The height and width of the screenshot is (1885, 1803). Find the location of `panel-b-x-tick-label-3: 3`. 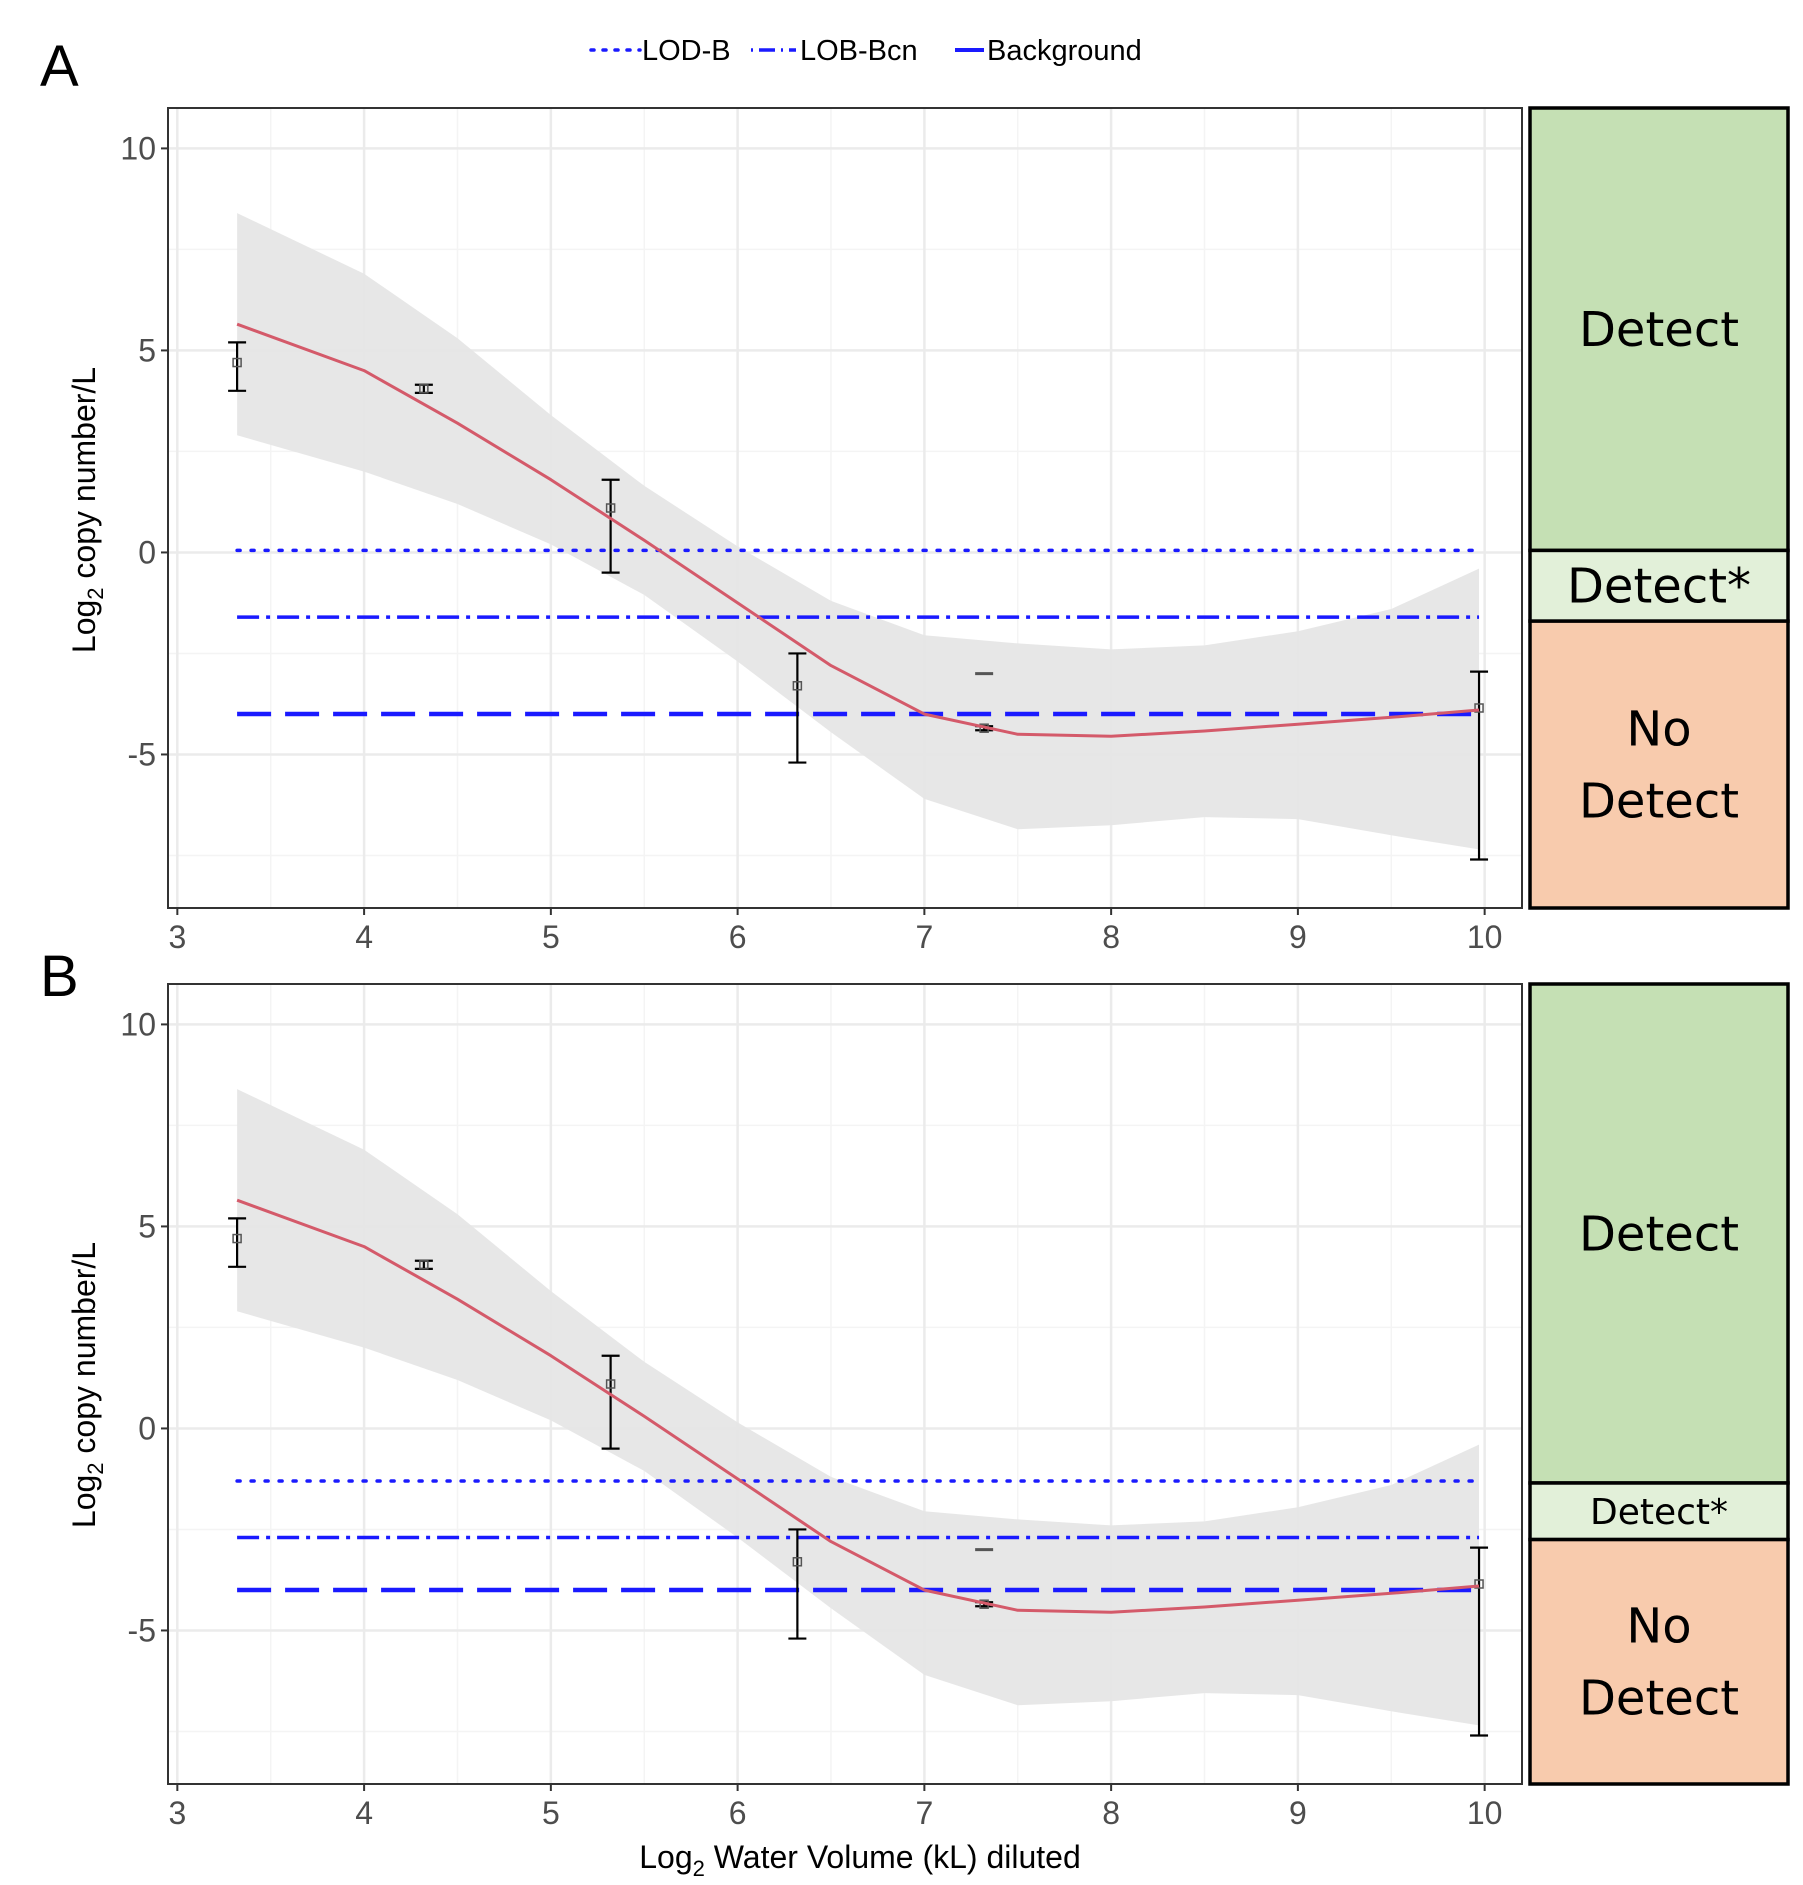

panel-b-x-tick-label-3: 3 is located at coordinates (177, 1813).